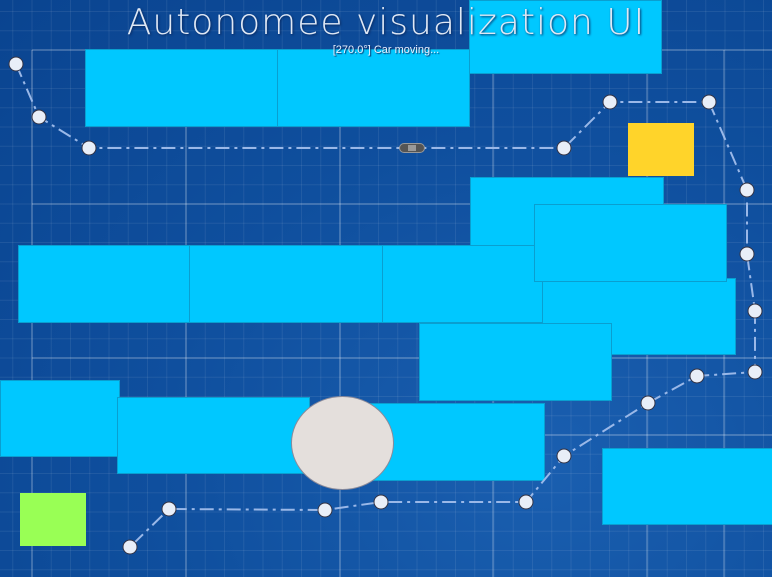  I want to click on app-title: Autonomee visualization UI, so click(386, 22).